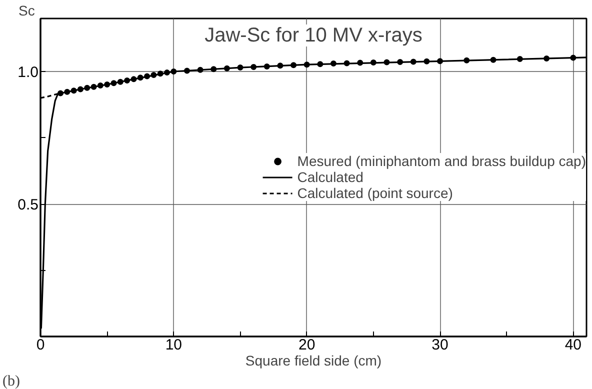  I want to click on legend-label: Calculated (point source), so click(375, 193).